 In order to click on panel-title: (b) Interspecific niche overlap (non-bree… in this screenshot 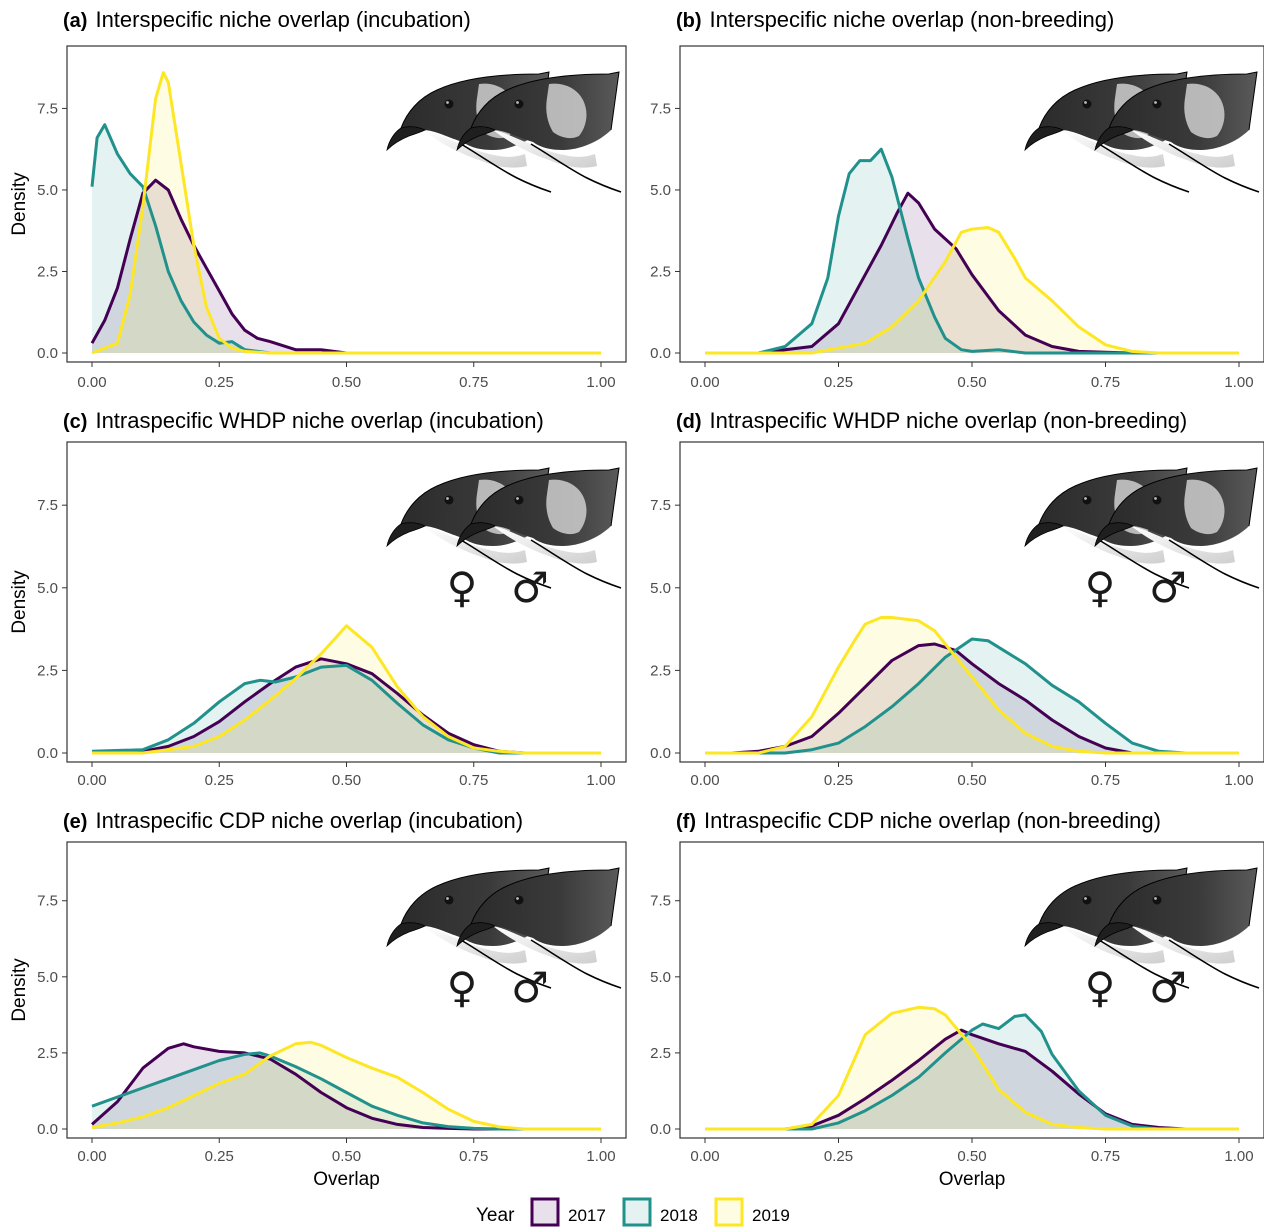, I will do `click(895, 19)`.